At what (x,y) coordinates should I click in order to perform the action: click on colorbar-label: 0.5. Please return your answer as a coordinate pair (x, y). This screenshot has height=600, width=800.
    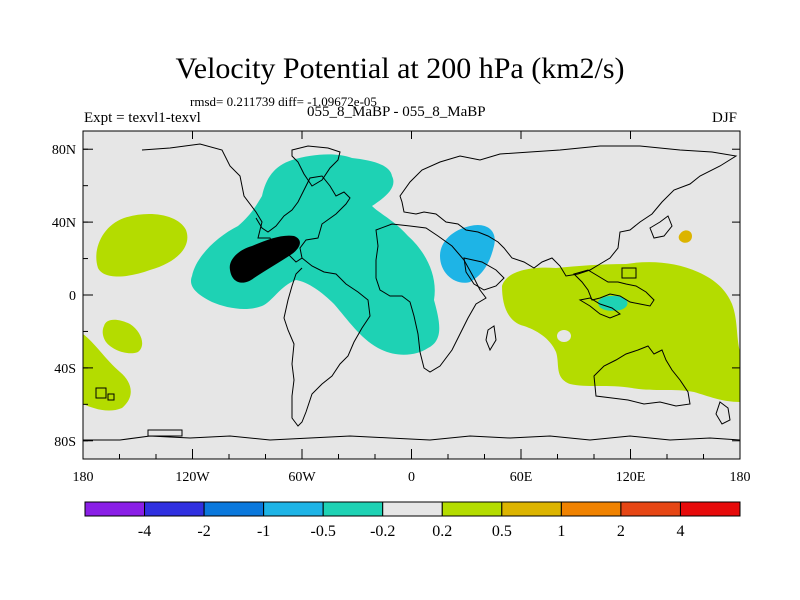
    Looking at the image, I should click on (502, 531).